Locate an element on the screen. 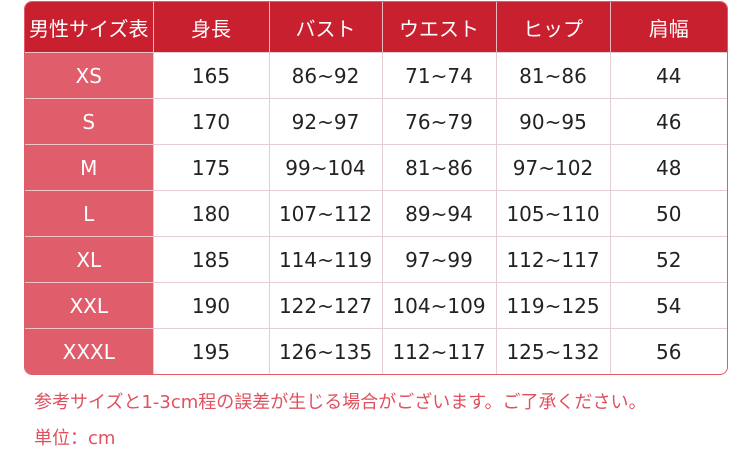  column-header: ヒップ is located at coordinates (553, 27).